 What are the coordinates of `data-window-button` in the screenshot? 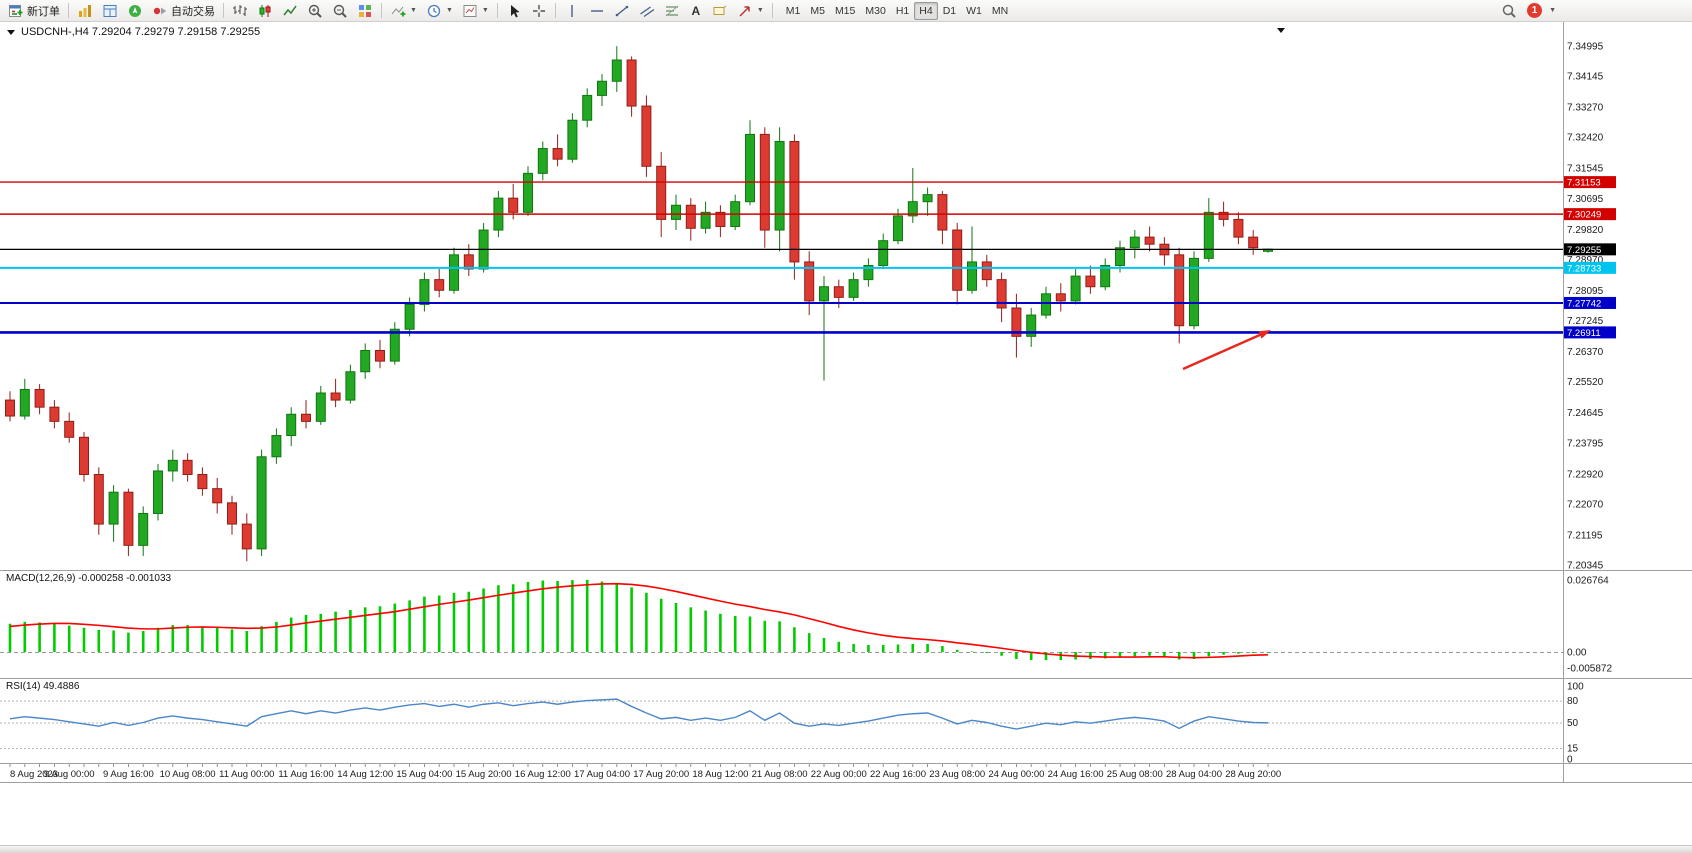 It's located at (110, 11).